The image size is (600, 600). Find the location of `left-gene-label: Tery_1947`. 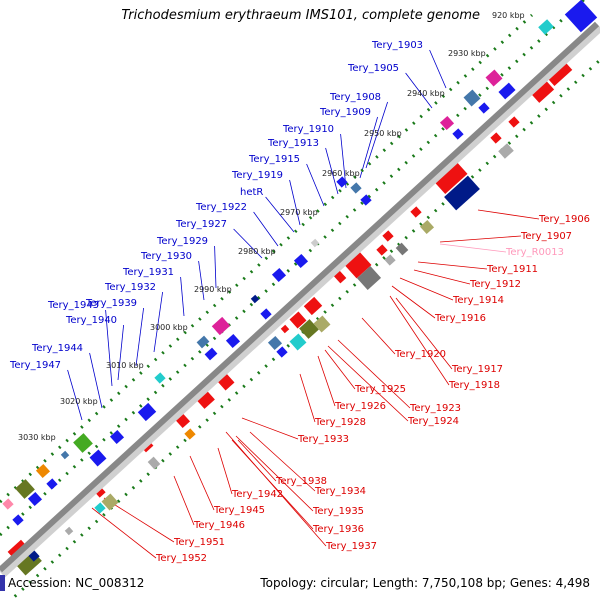

left-gene-label: Tery_1947 is located at coordinates (35, 365).